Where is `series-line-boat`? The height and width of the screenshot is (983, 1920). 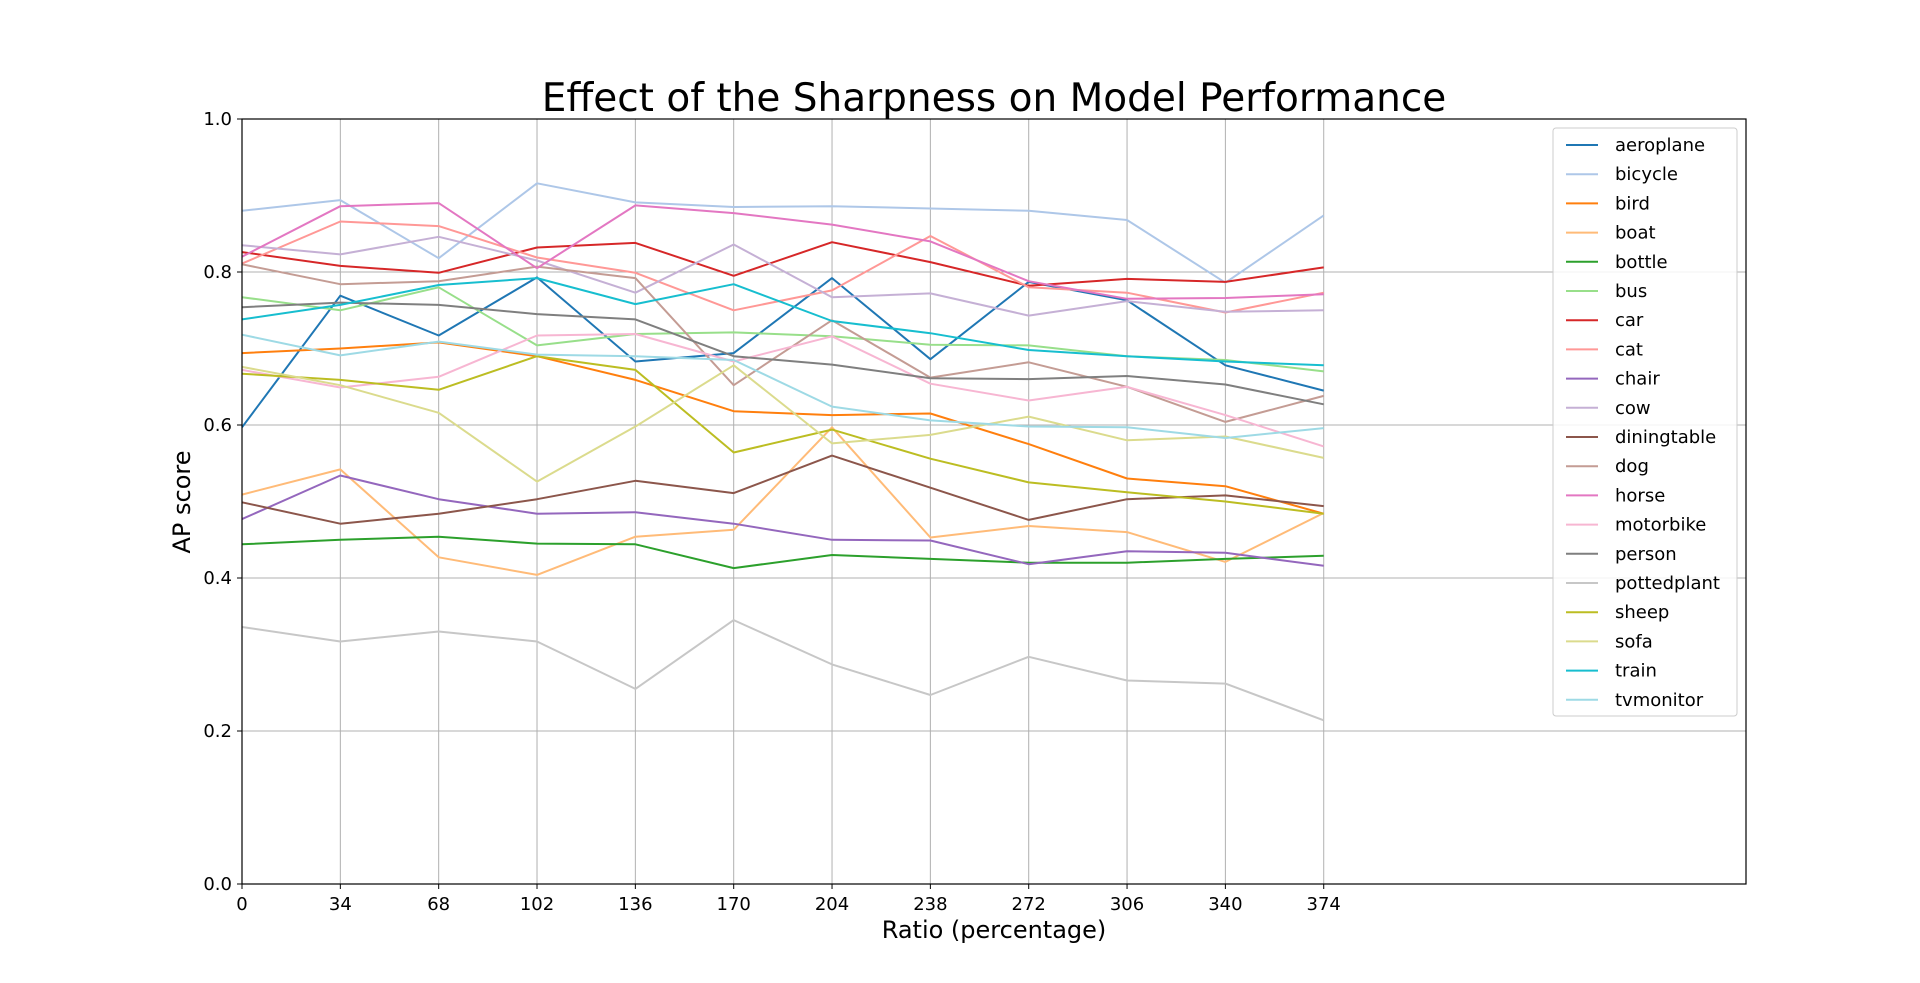 series-line-boat is located at coordinates (783, 501).